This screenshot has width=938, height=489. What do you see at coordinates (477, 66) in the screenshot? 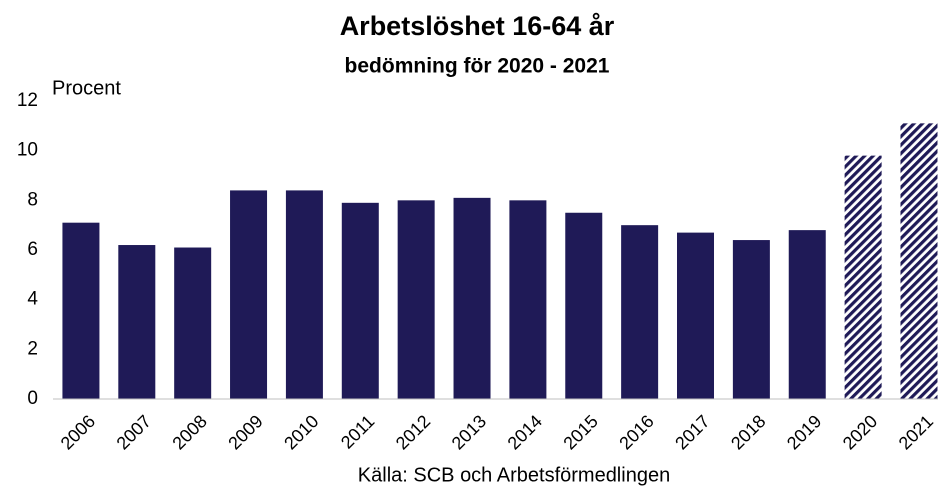
I see `chart-subtitle: bedömning för 2020 - 2021` at bounding box center [477, 66].